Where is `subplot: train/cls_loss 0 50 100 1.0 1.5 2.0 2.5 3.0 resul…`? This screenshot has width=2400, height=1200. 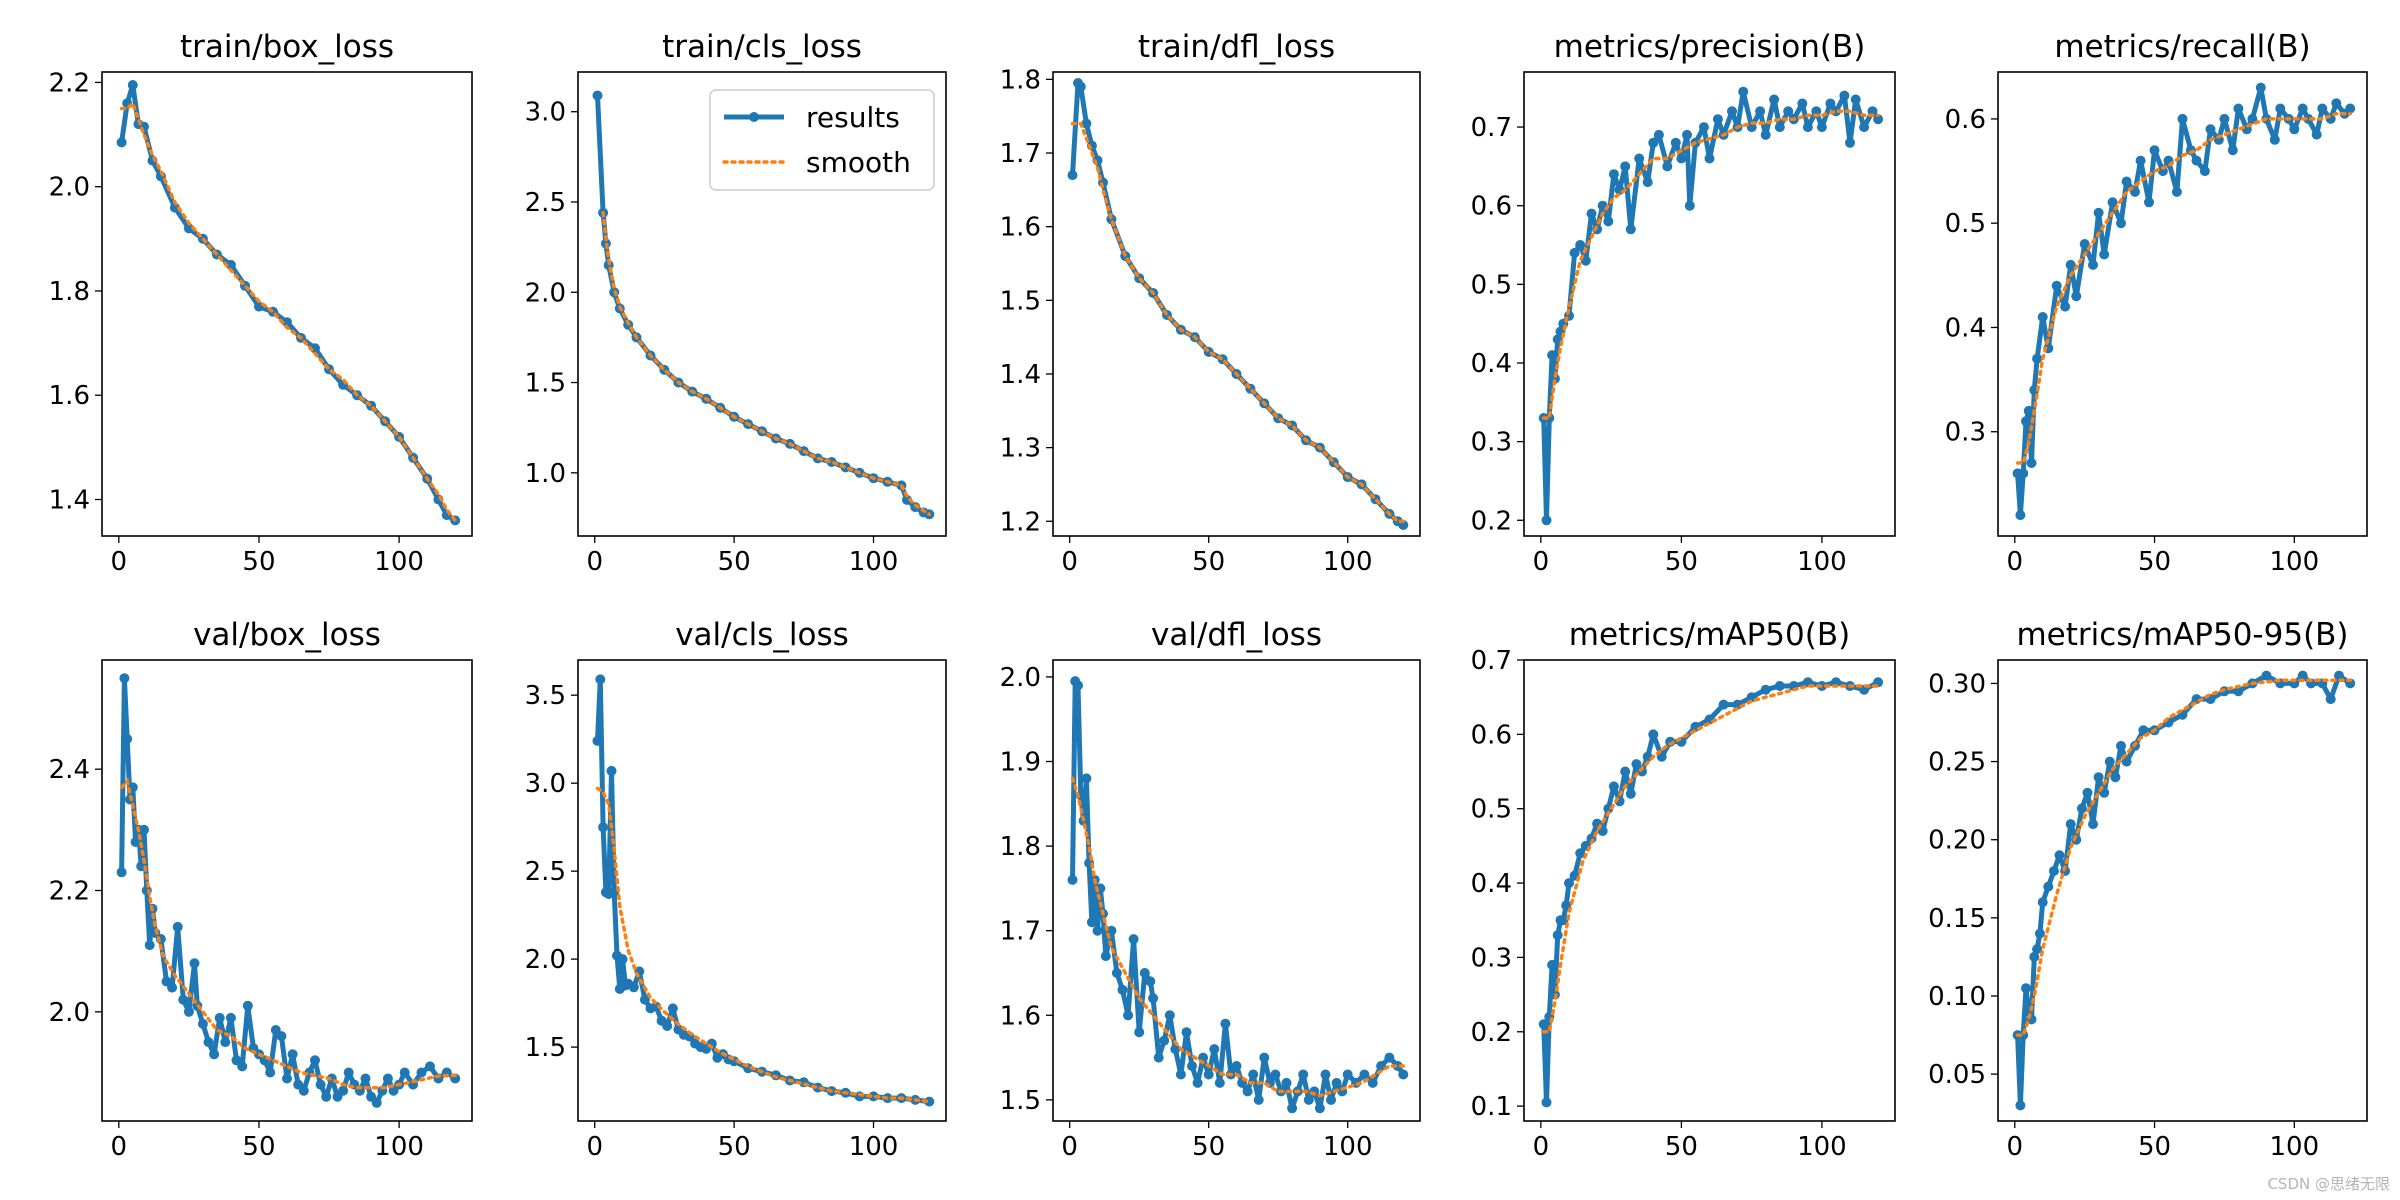 subplot: train/cls_loss 0 50 100 1.0 1.5 2.0 2.5 3.0 resul… is located at coordinates (736, 303).